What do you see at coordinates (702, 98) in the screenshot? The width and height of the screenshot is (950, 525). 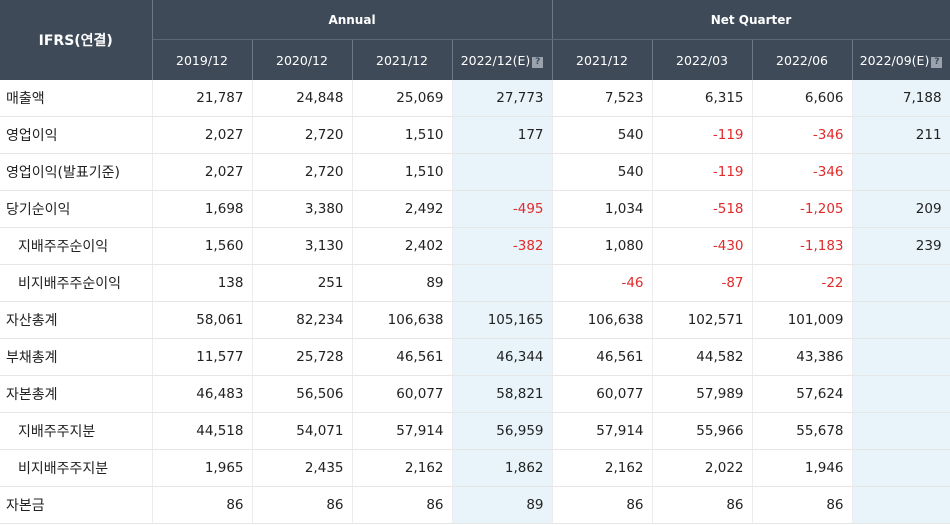 I see `value-cell: 6,315` at bounding box center [702, 98].